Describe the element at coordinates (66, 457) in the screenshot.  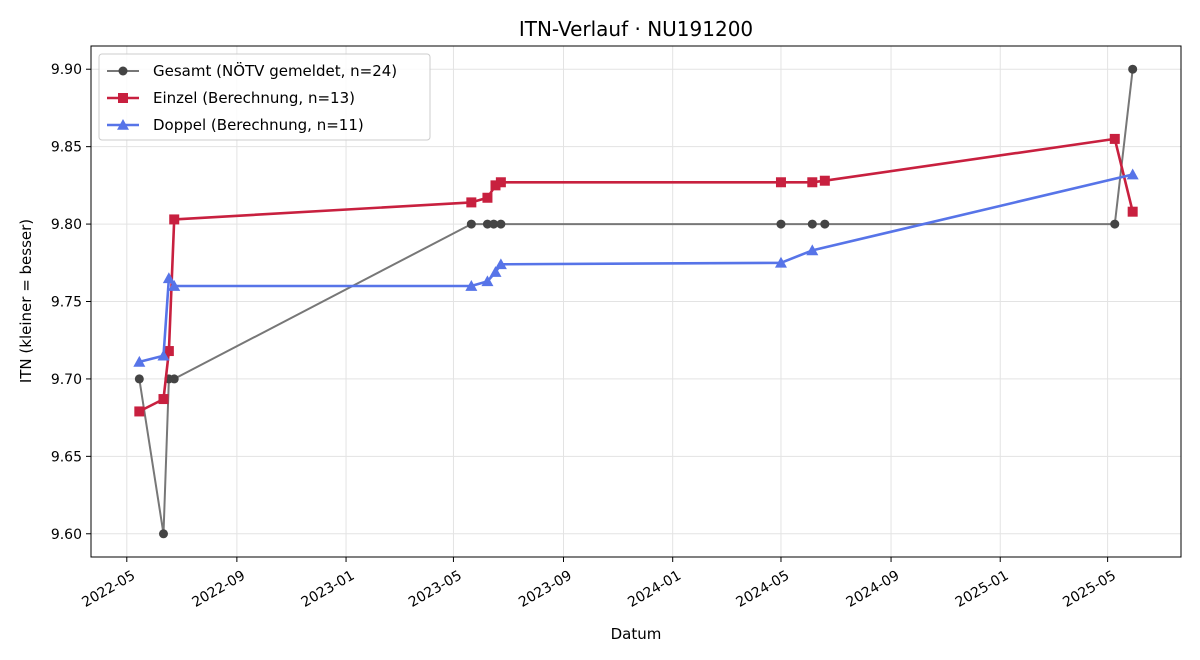
I see `y-tick-label: 9.65` at that location.